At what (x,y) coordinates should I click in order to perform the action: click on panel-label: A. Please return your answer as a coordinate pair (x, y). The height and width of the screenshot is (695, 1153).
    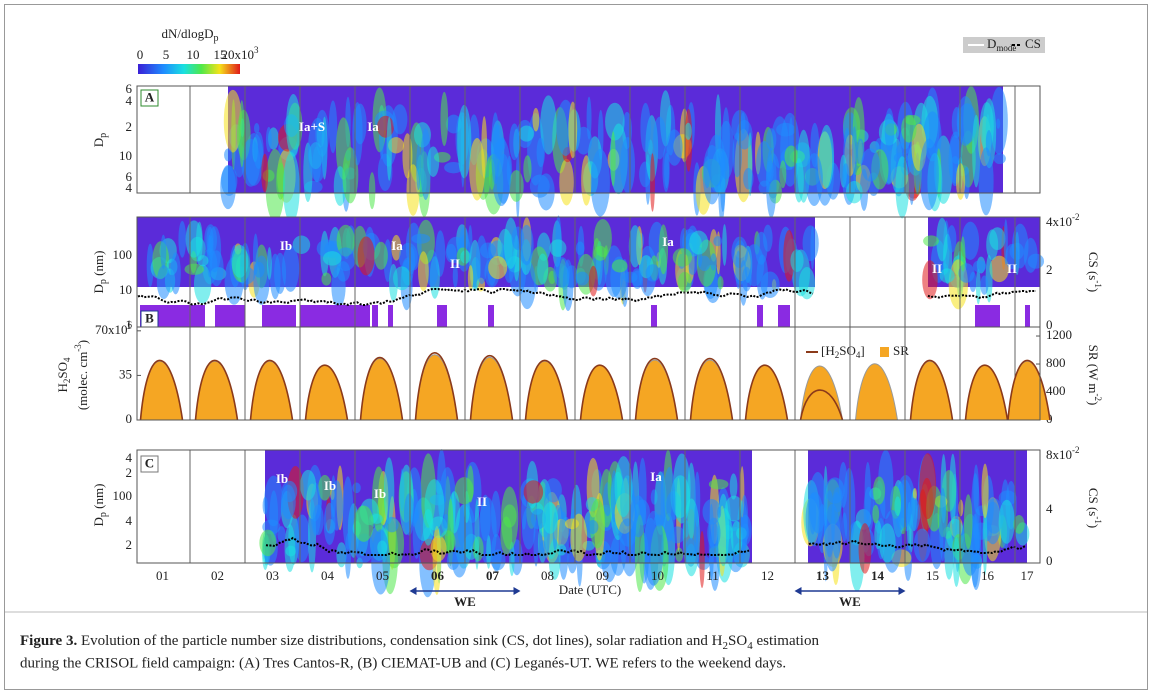
    Looking at the image, I should click on (150, 96).